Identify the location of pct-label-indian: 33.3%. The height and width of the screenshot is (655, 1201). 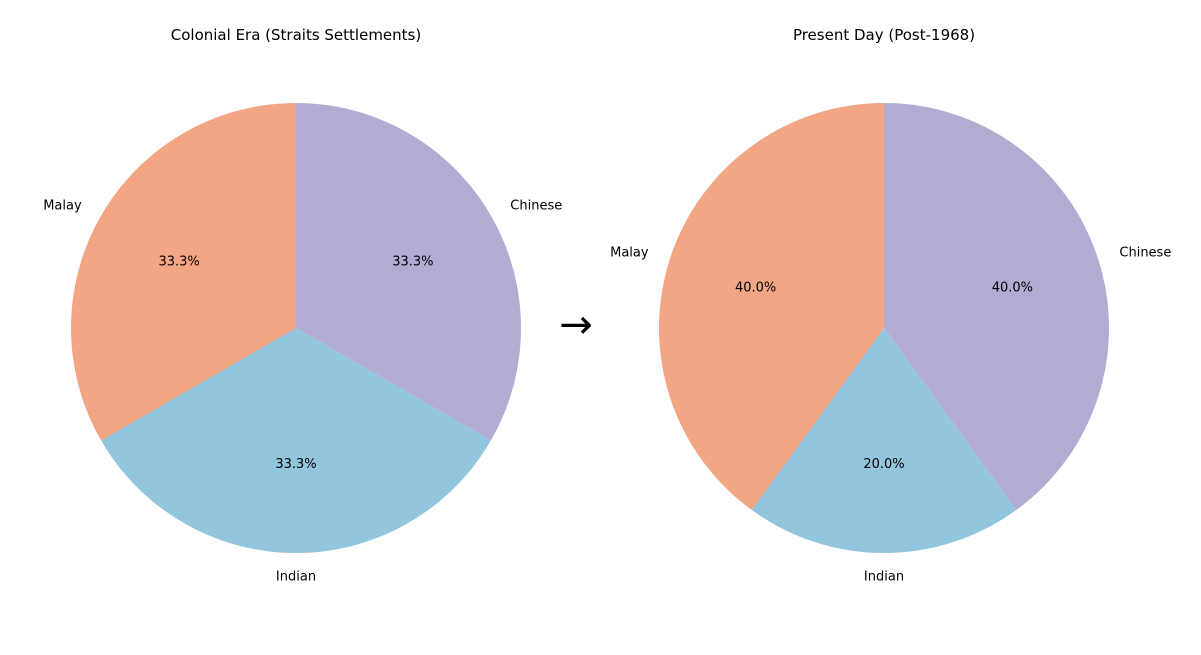
(295, 464).